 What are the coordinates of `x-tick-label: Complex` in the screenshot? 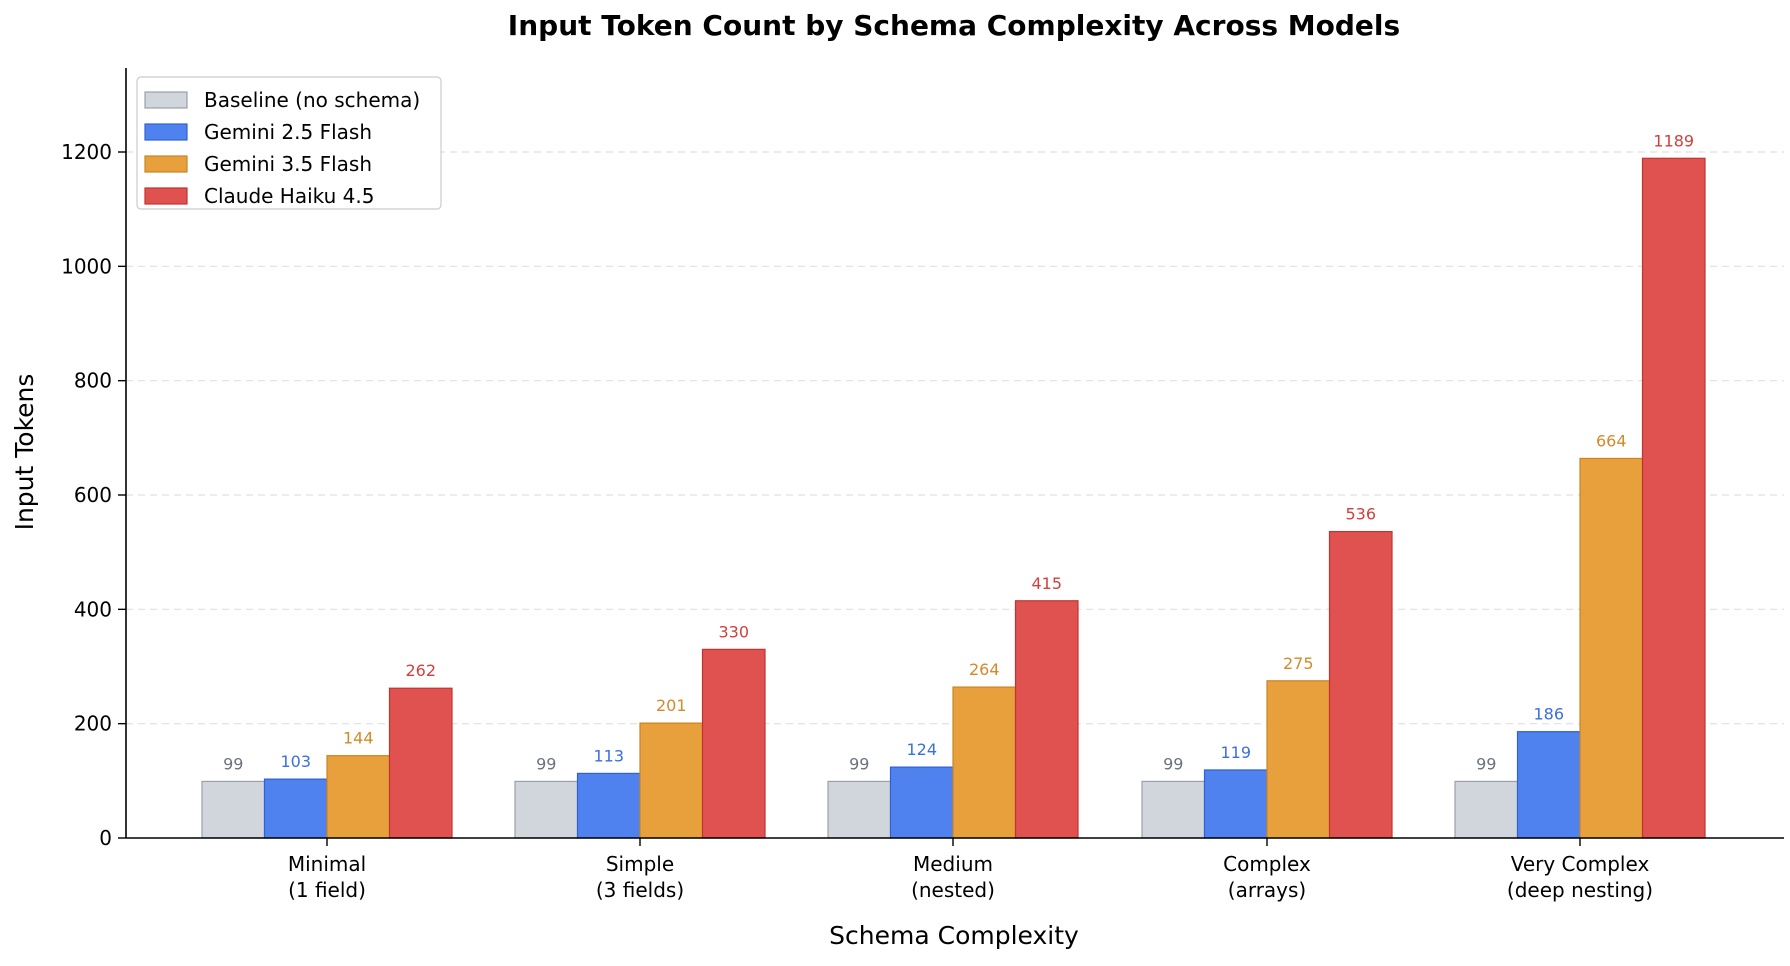 It's located at (1267, 864).